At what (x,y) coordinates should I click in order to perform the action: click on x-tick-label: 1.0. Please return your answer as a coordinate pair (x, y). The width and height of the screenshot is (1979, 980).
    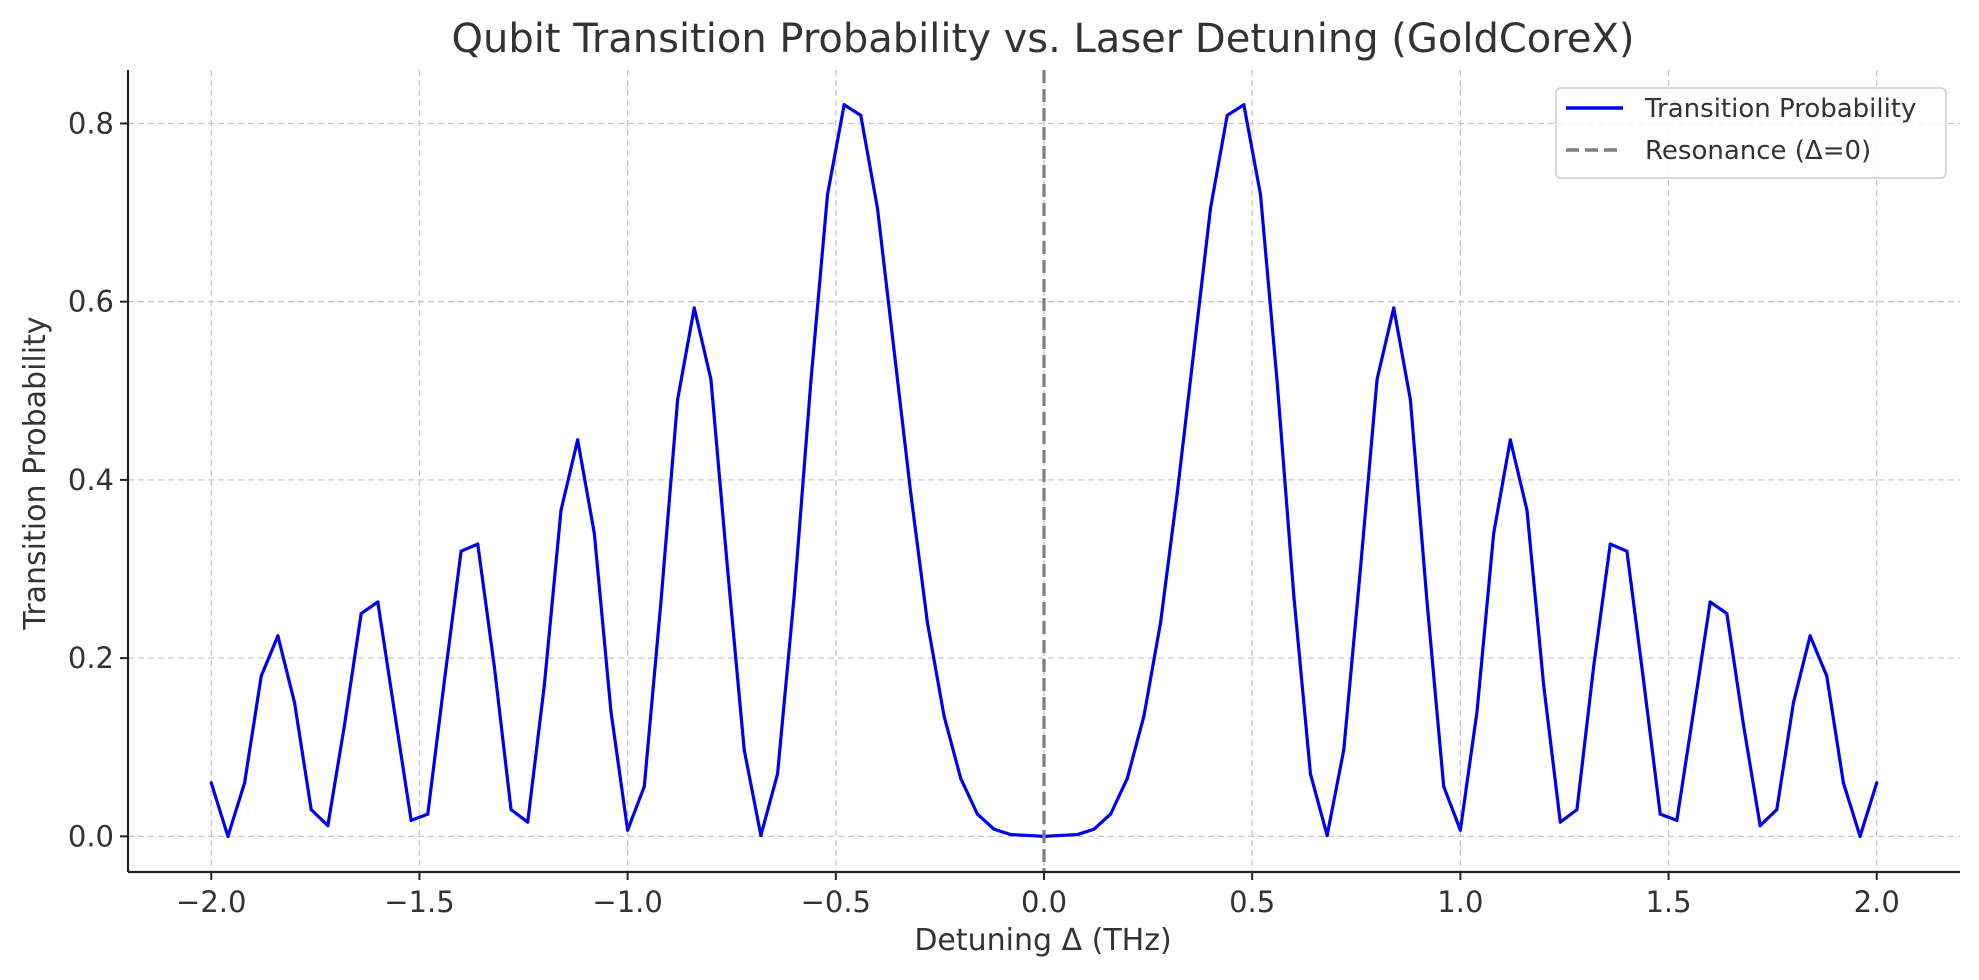
    Looking at the image, I should click on (1460, 902).